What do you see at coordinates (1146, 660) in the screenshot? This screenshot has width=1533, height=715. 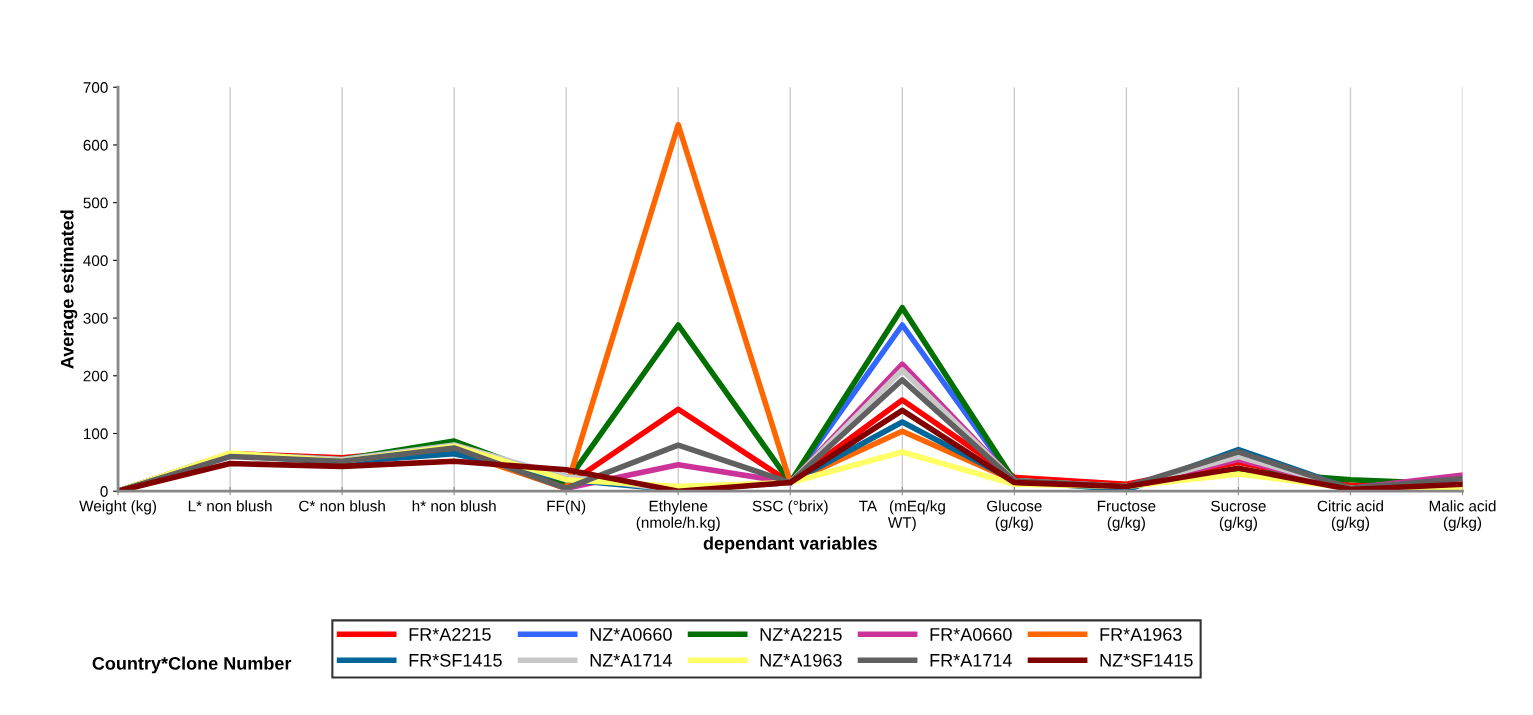 I see `legend-label: NZ*SF1415` at bounding box center [1146, 660].